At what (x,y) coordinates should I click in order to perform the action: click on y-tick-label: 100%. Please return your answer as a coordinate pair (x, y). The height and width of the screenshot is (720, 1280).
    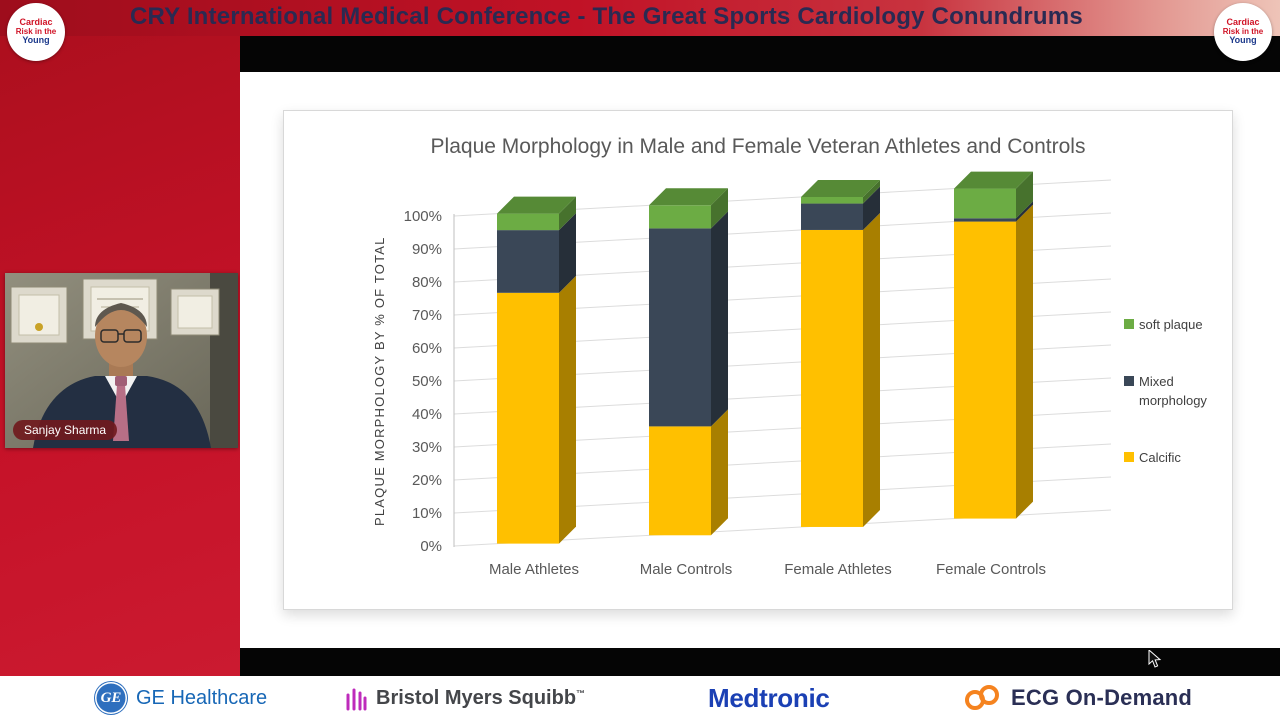
    Looking at the image, I should click on (423, 216).